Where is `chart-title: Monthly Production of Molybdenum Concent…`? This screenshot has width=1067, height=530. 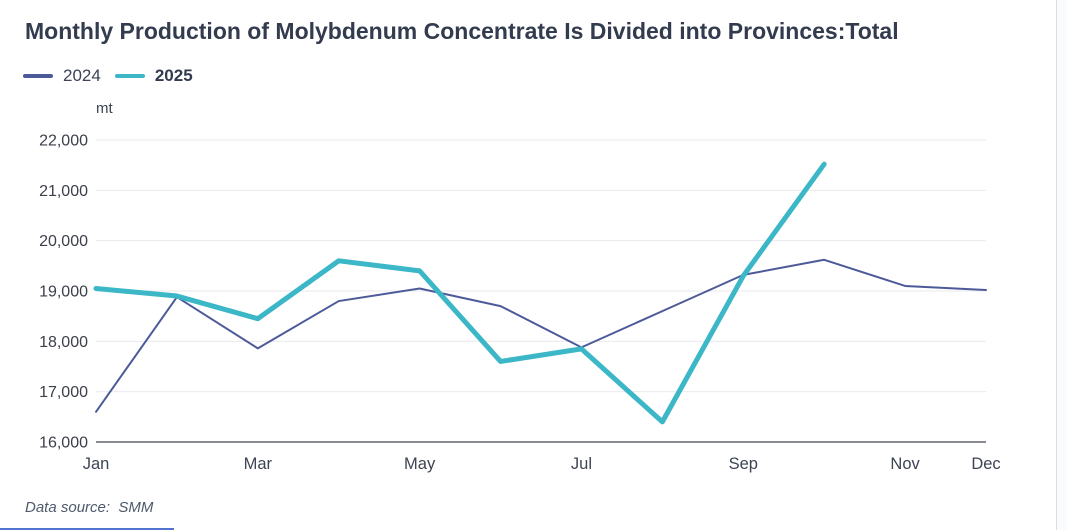 chart-title: Monthly Production of Molybdenum Concent… is located at coordinates (462, 31).